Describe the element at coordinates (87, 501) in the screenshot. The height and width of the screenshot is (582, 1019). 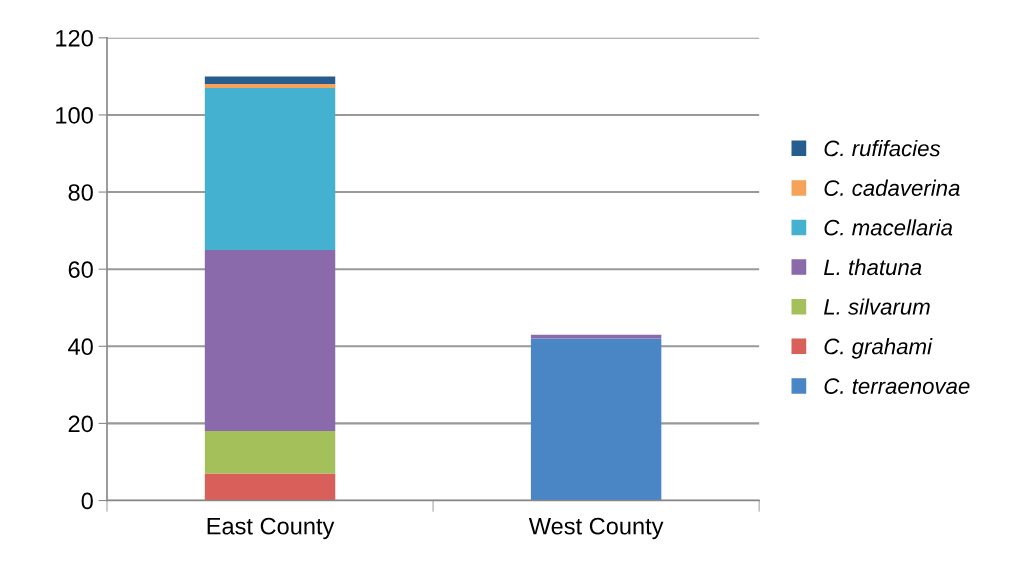
I see `y-tick-label: 0` at that location.